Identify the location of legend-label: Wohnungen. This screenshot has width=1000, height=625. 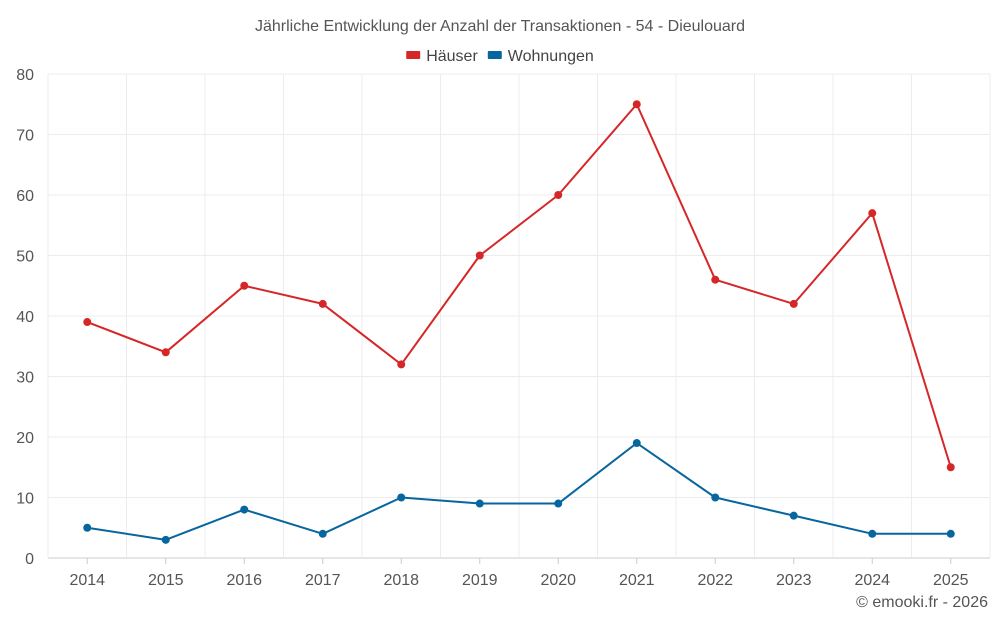
(551, 56).